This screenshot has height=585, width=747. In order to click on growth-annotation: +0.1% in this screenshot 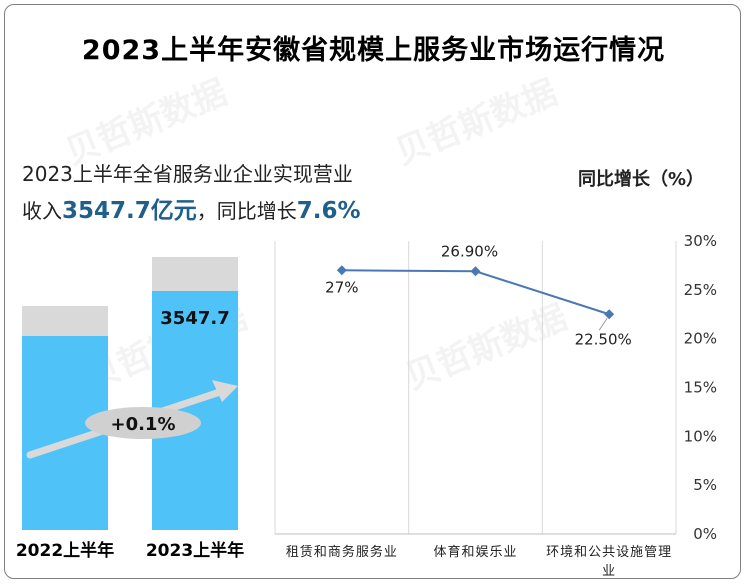, I will do `click(142, 424)`.